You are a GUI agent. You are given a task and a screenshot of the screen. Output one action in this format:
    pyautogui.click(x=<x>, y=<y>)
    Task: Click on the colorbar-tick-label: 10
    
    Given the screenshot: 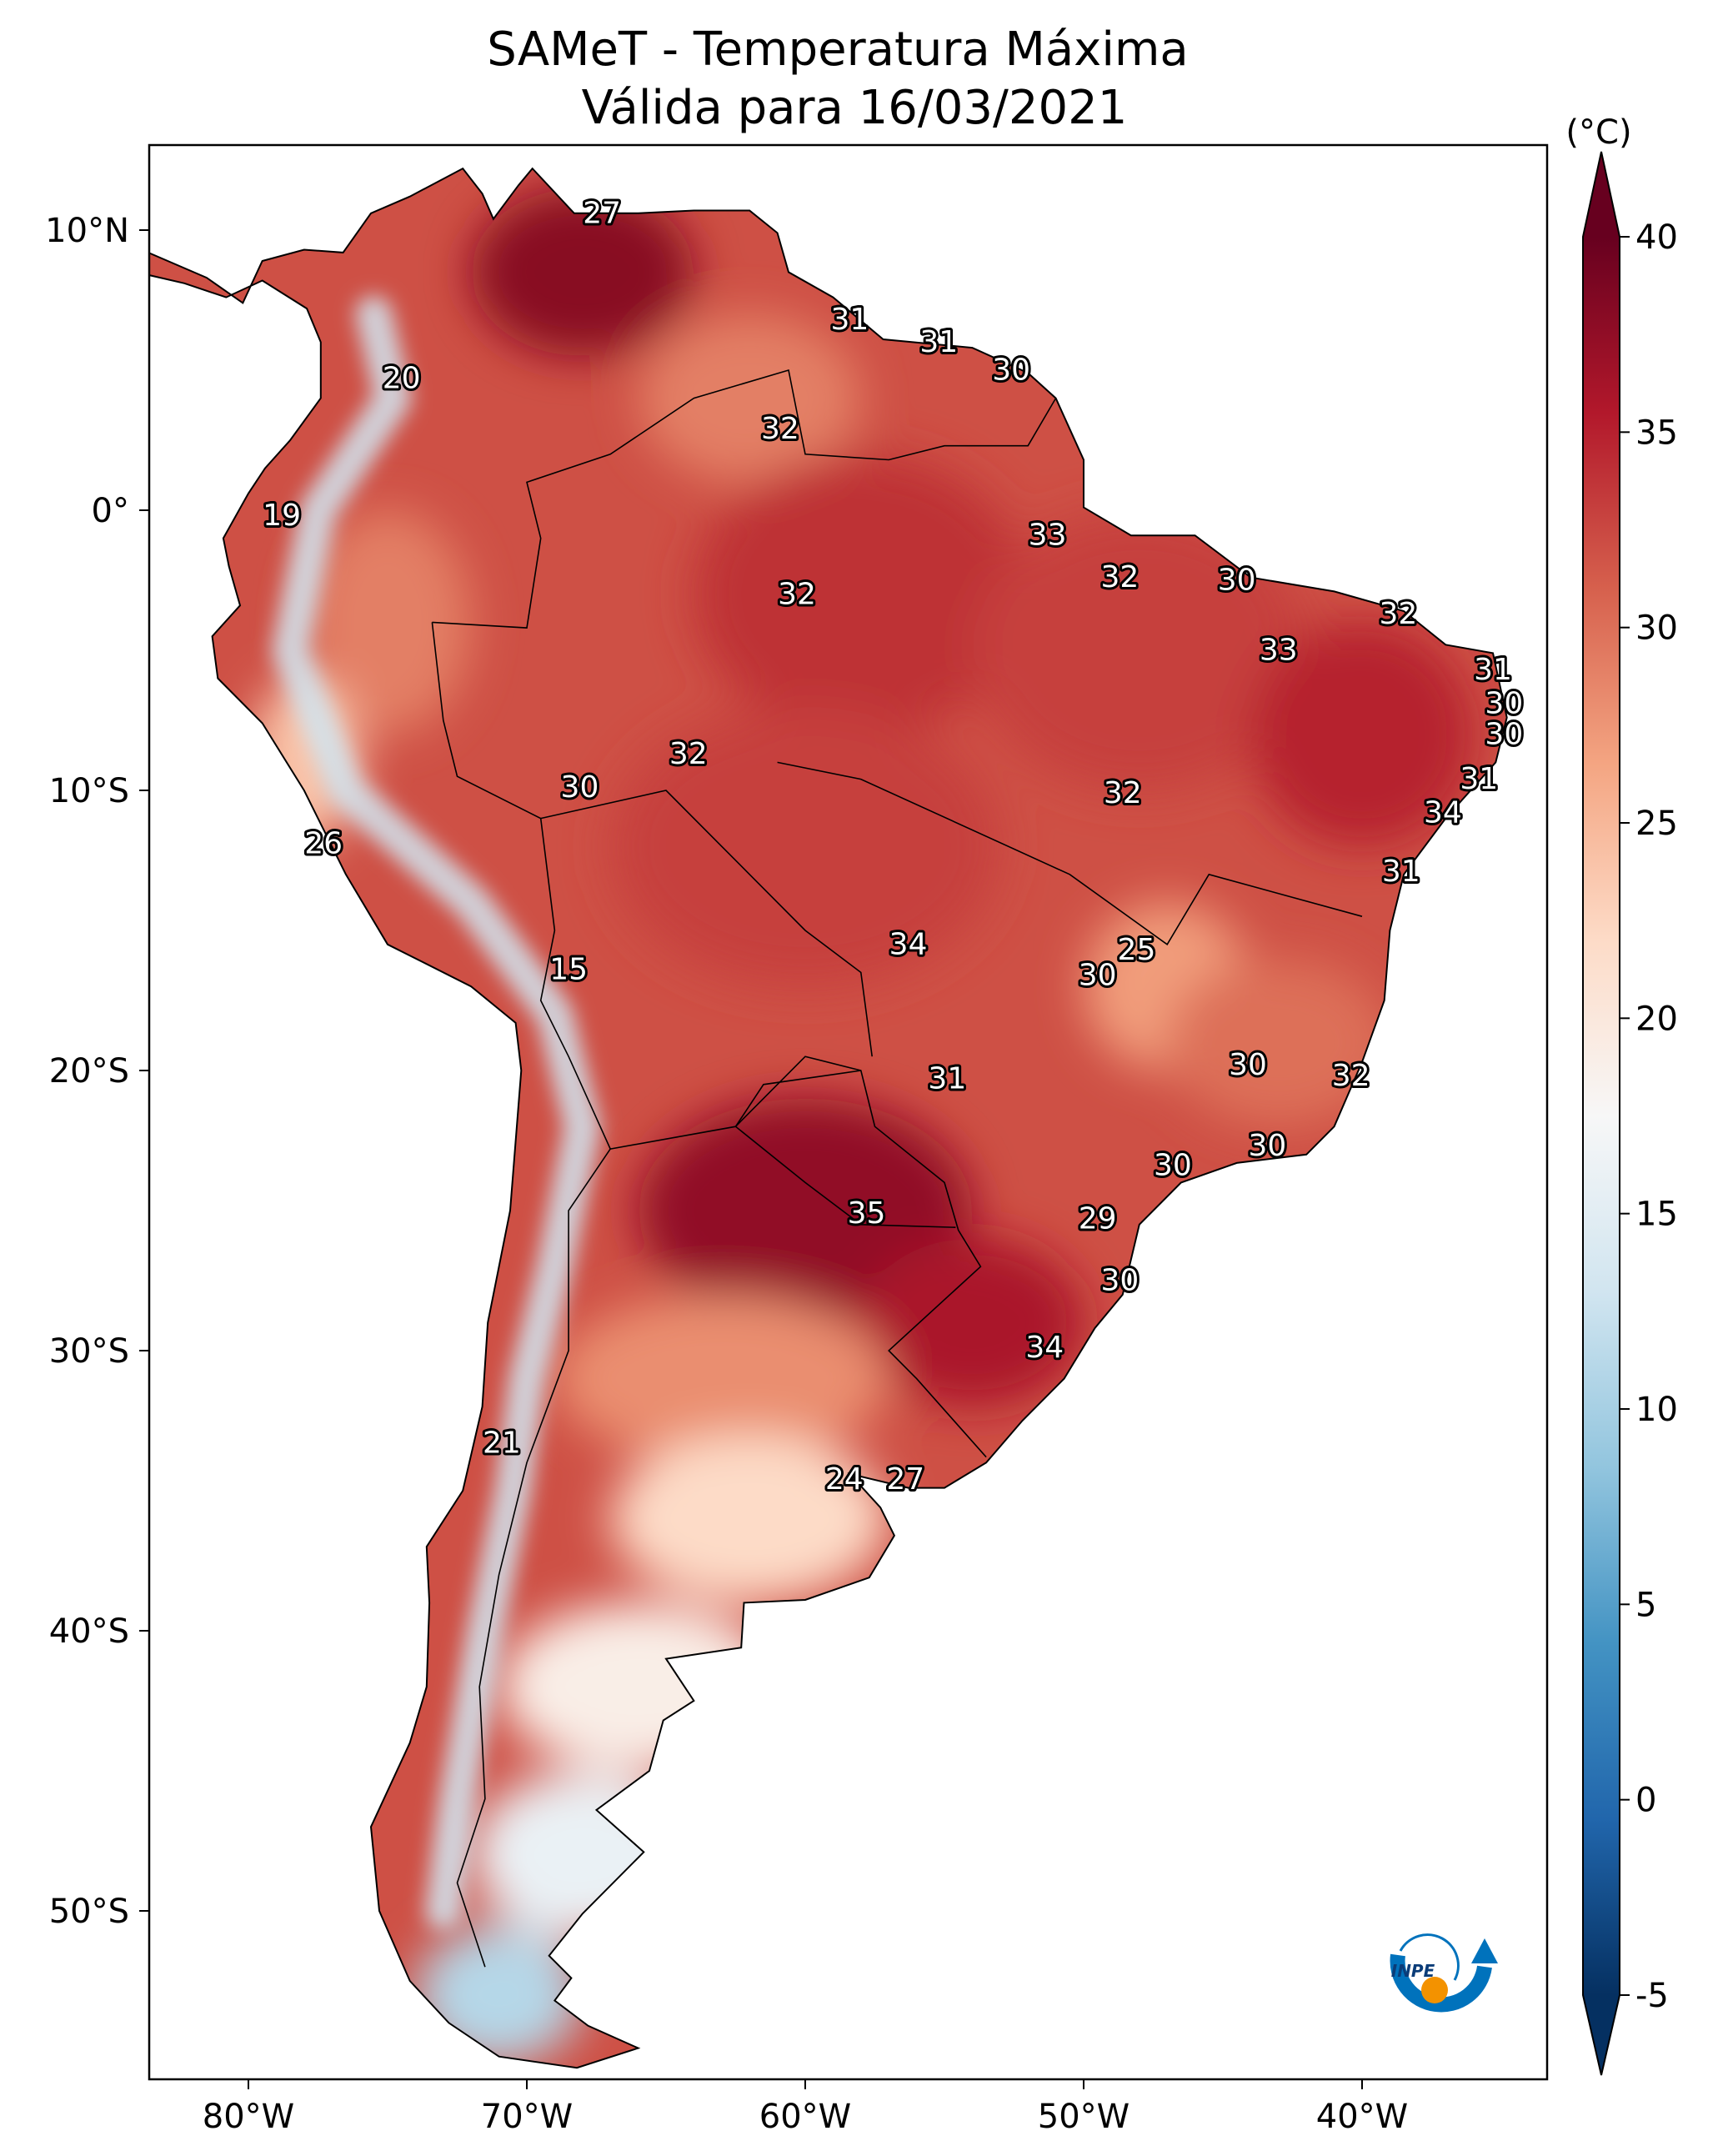 What is the action you would take?
    pyautogui.click(x=1657, y=1410)
    